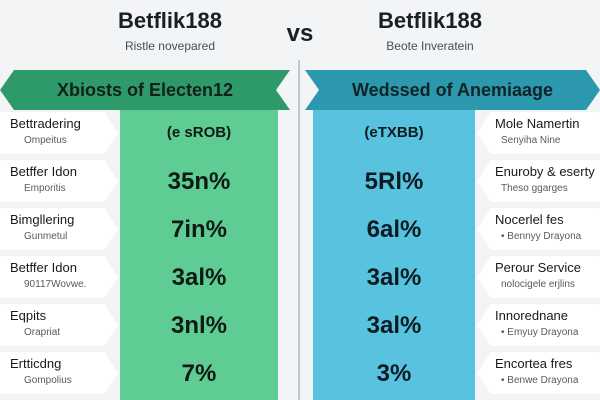  What do you see at coordinates (452, 277) in the screenshot?
I see `right-row: Perour Service nolocigele erjlins 3al%` at bounding box center [452, 277].